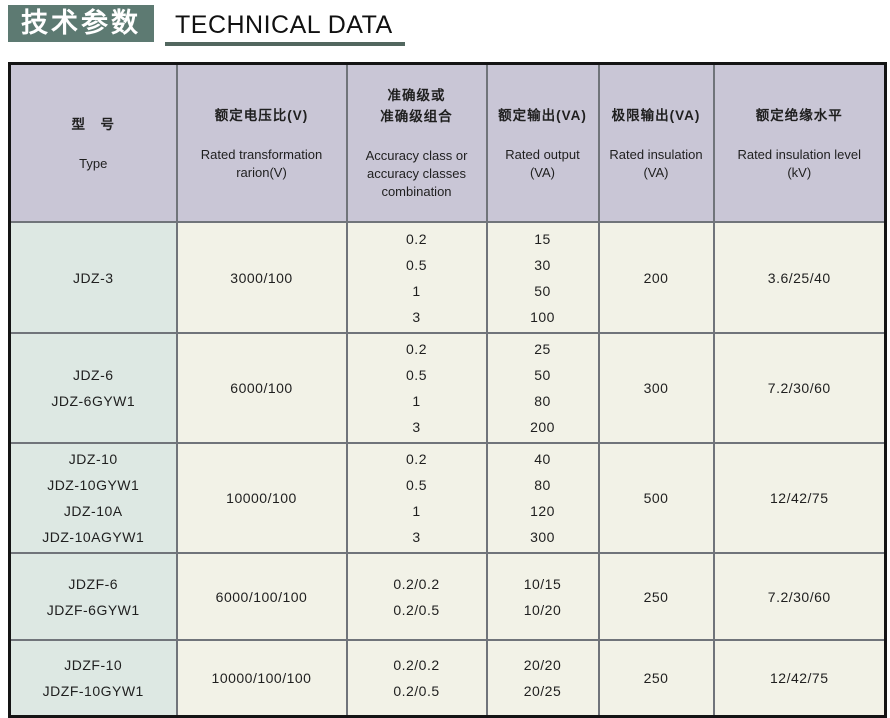  I want to click on rated-output-cell: 15 30 50 100, so click(542, 277).